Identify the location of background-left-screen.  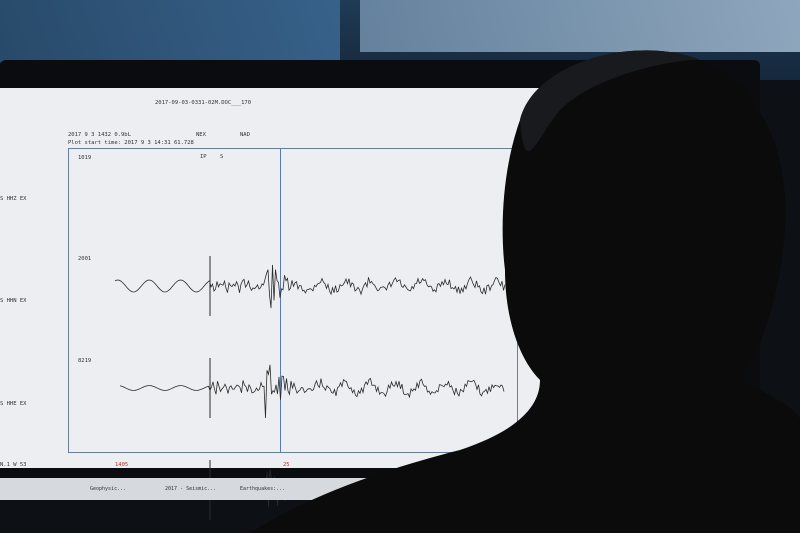
(170, 31).